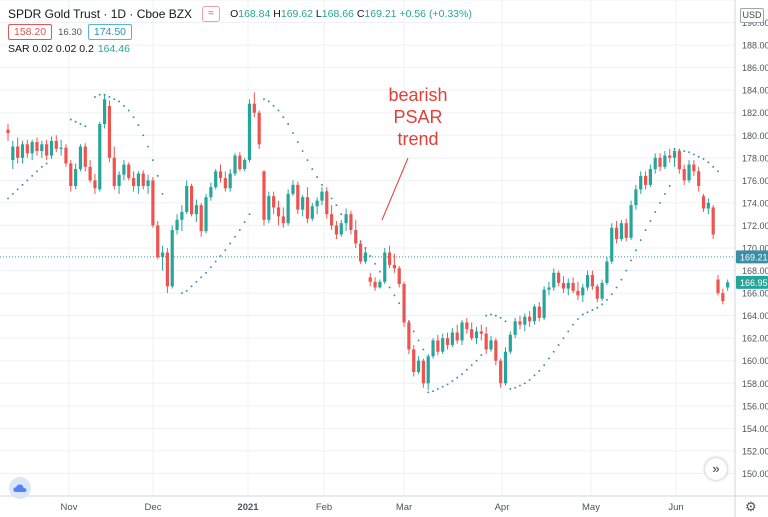 The width and height of the screenshot is (768, 517). I want to click on annotation-line: trend, so click(417, 139).